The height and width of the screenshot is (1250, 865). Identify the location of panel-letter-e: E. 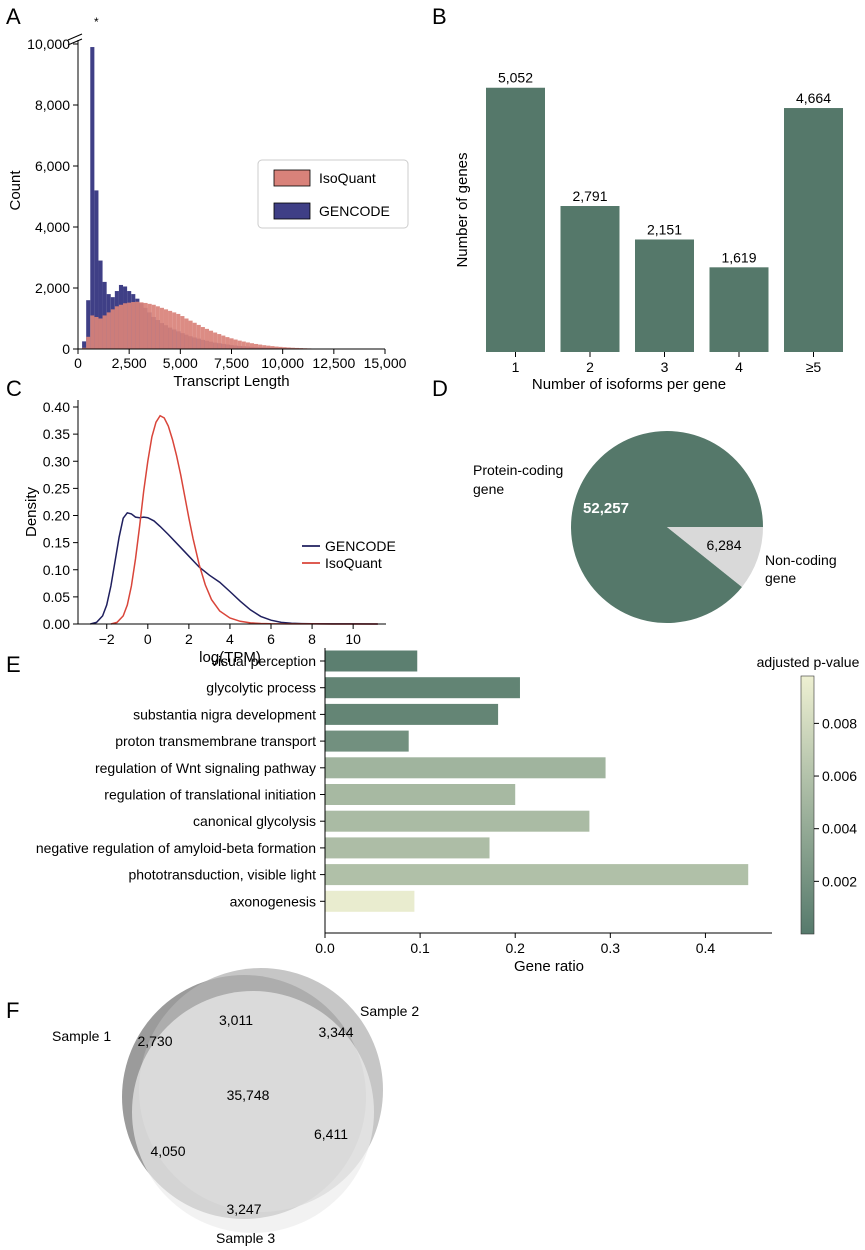
(13, 664).